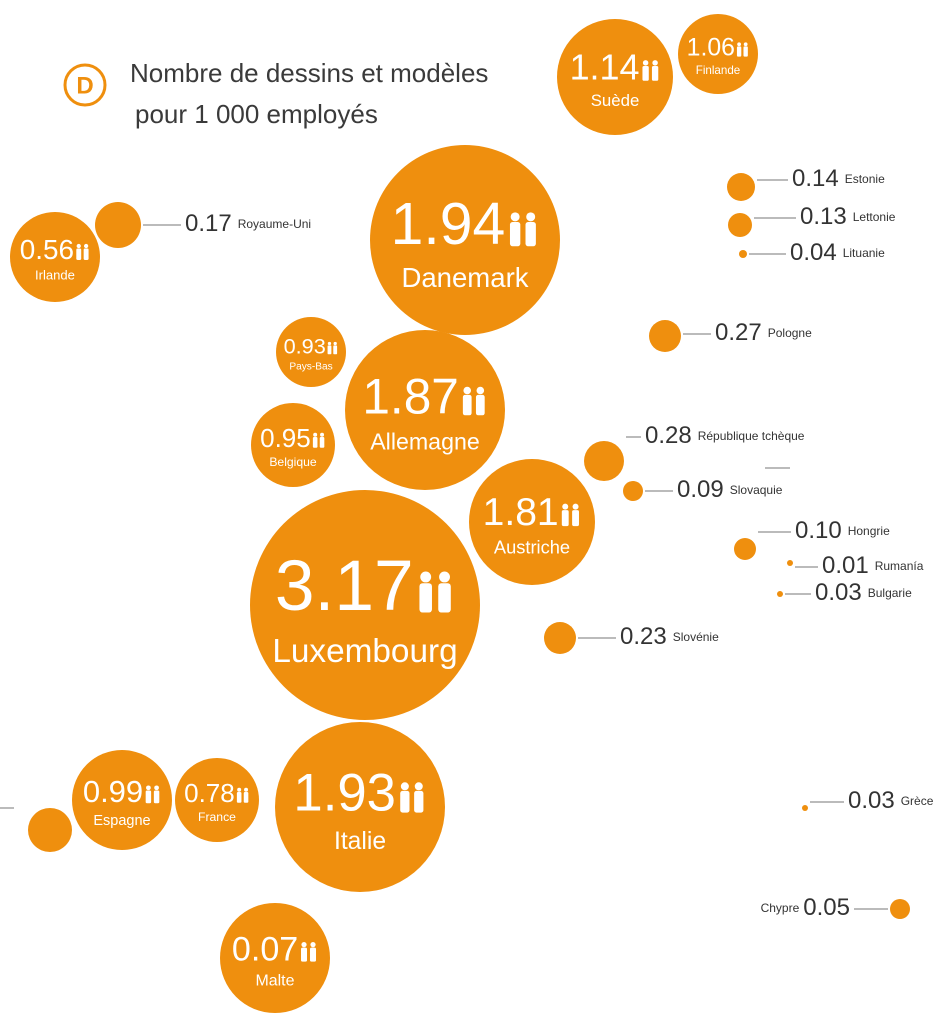  What do you see at coordinates (813, 252) in the screenshot?
I see `value-label: 0.04` at bounding box center [813, 252].